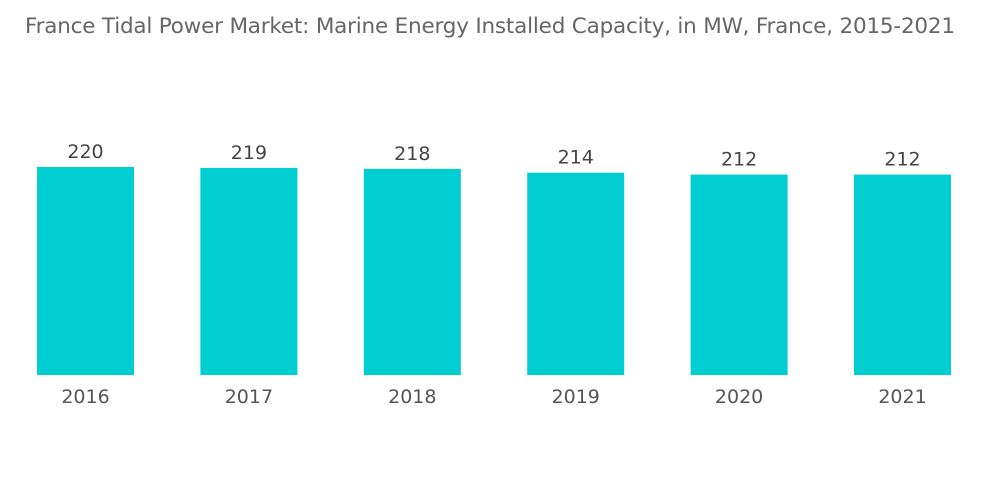 This screenshot has height=504, width=1000. Describe the element at coordinates (249, 271) in the screenshot. I see `bar-2017` at that location.